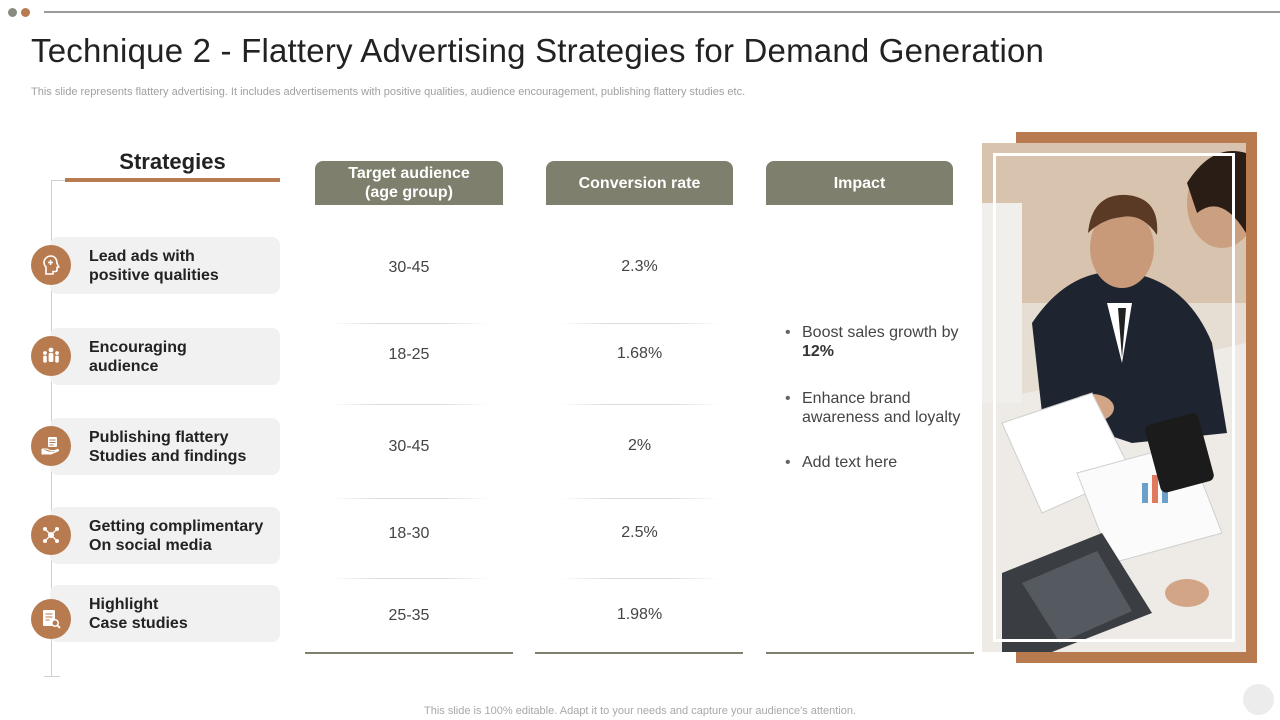 This screenshot has height=720, width=1280. What do you see at coordinates (1258, 699) in the screenshot?
I see `corner-circle` at bounding box center [1258, 699].